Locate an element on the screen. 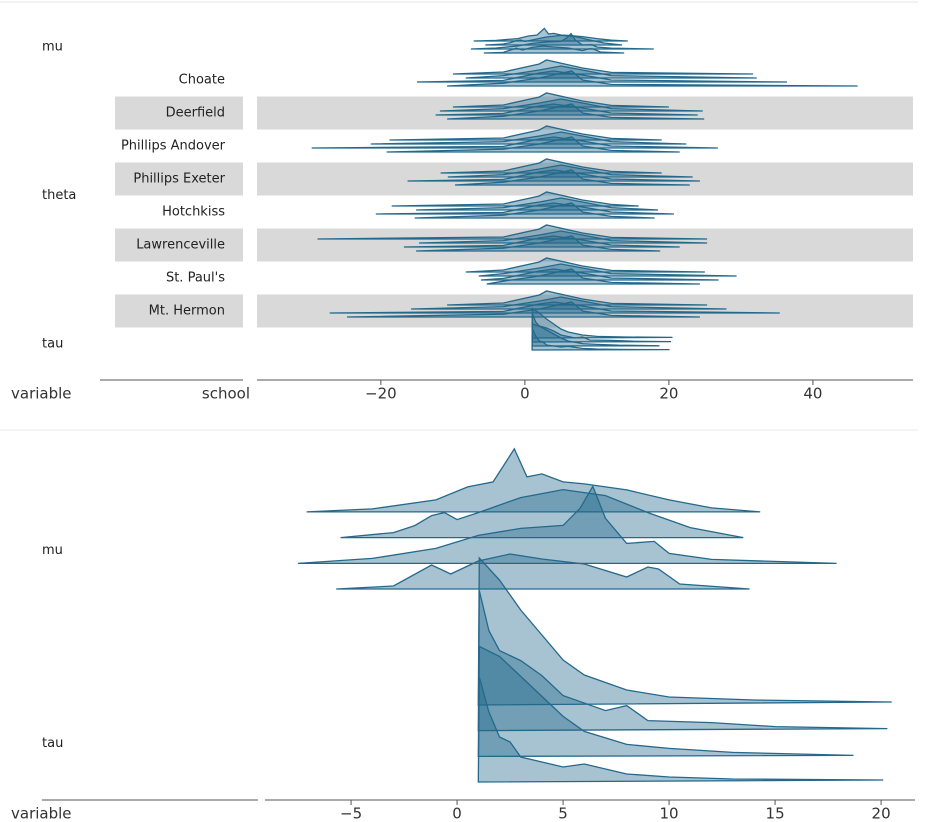 This screenshot has width=928, height=822. school-label: St. Paul's is located at coordinates (195, 278).